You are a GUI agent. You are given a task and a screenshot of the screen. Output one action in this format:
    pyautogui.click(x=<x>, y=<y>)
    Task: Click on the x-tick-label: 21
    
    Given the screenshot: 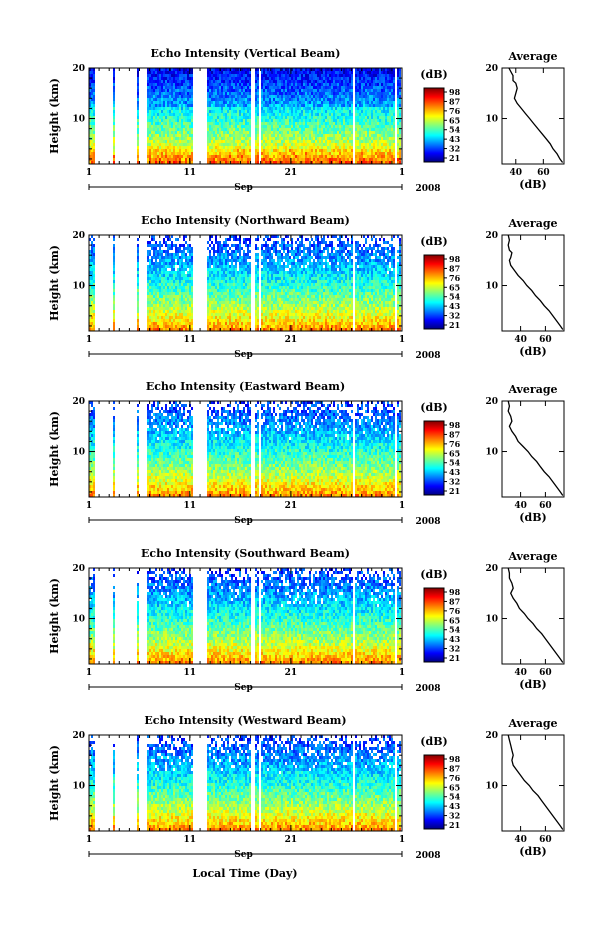 What is the action you would take?
    pyautogui.click(x=291, y=173)
    